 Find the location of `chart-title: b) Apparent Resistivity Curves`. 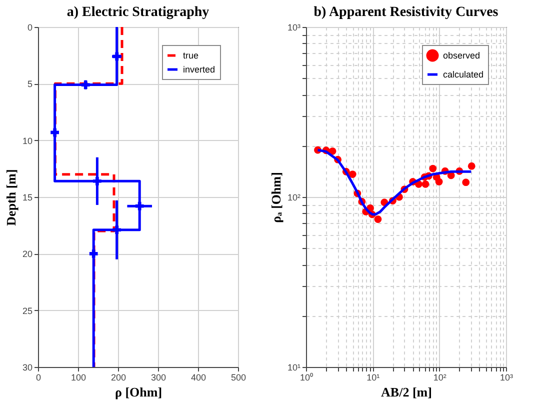

chart-title: b) Apparent Resistivity Curves is located at coordinates (406, 12).